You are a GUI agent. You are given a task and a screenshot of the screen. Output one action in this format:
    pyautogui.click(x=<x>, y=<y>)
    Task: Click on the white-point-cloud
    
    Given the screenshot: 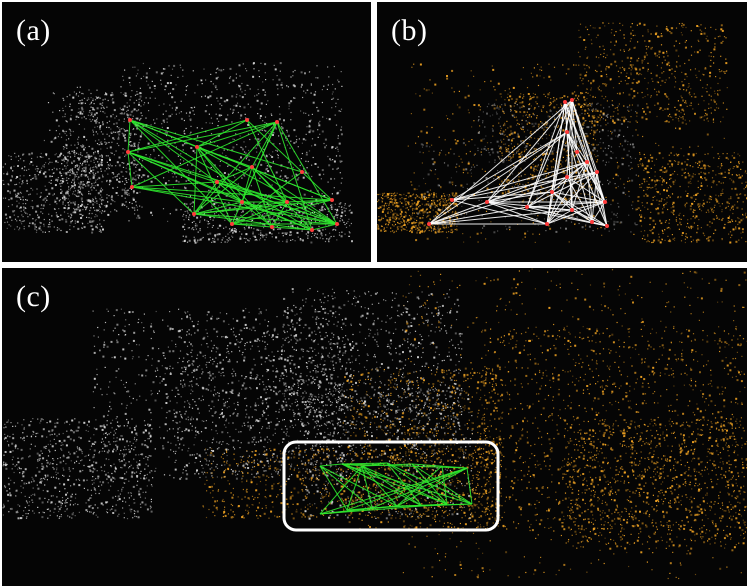 What is the action you would take?
    pyautogui.click(x=177, y=153)
    